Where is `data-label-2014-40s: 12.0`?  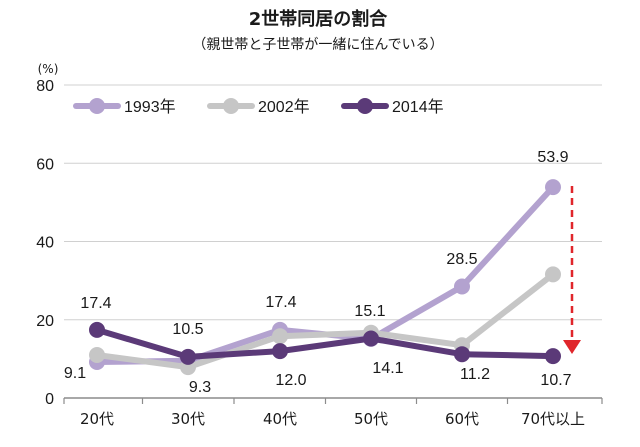
data-label-2014-40s: 12.0 is located at coordinates (290, 380).